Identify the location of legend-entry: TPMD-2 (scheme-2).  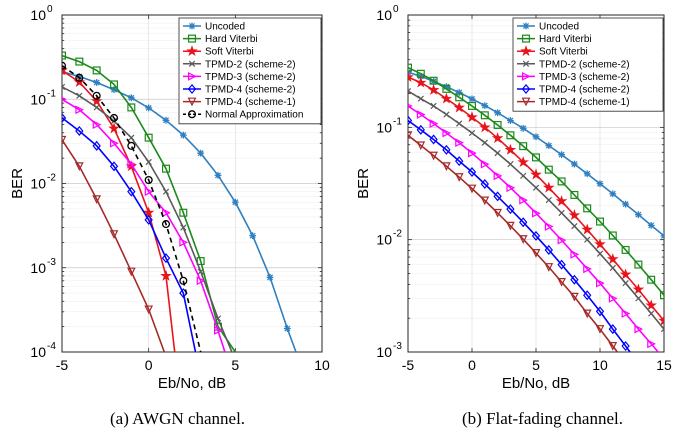
(573, 64).